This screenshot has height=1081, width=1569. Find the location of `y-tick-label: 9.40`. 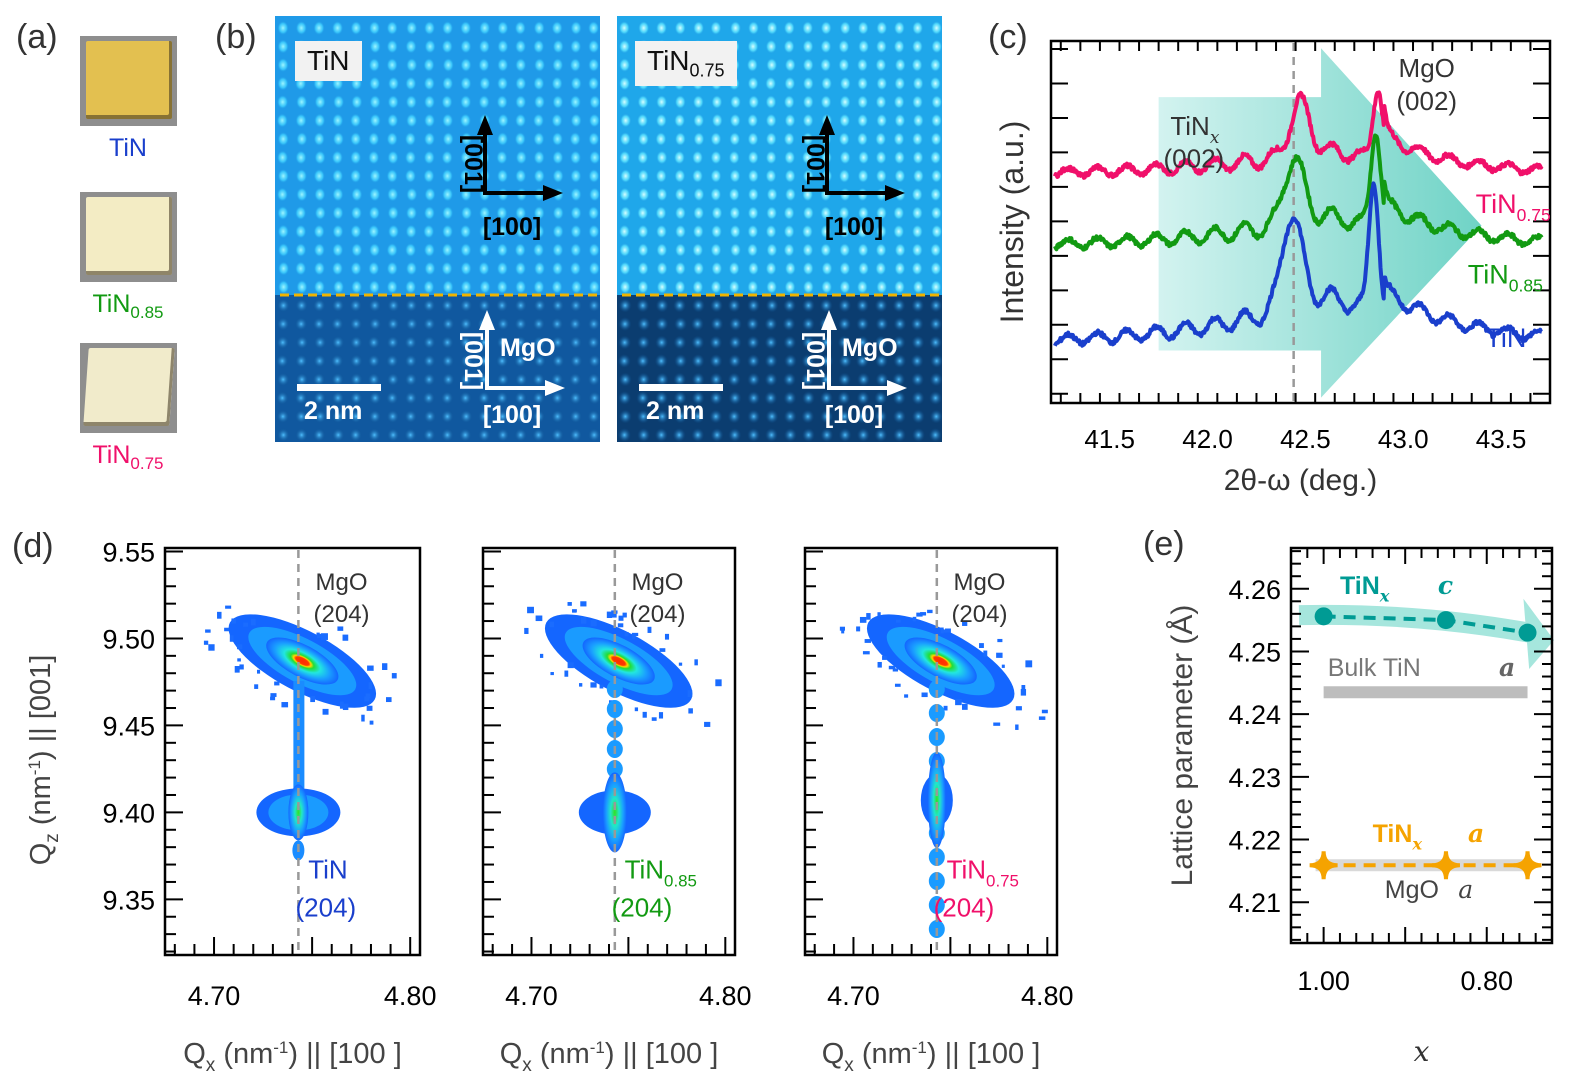

y-tick-label: 9.40 is located at coordinates (128, 813).